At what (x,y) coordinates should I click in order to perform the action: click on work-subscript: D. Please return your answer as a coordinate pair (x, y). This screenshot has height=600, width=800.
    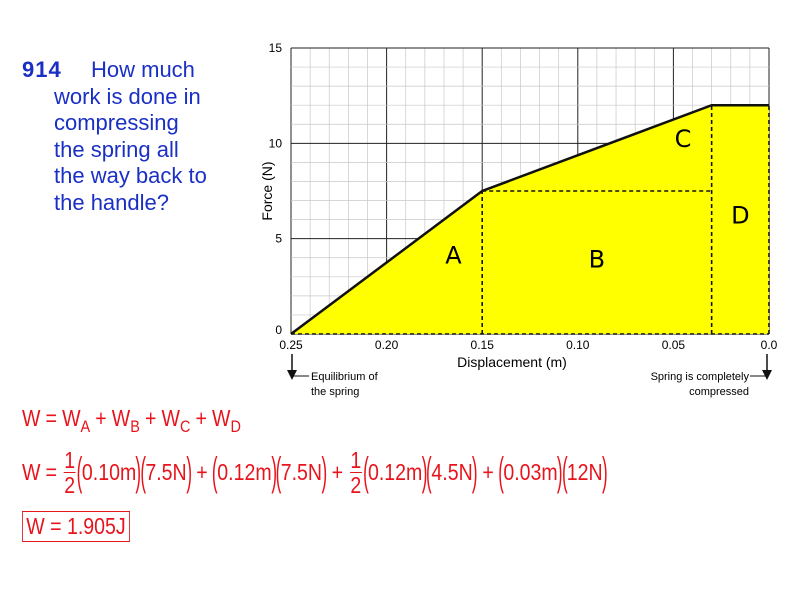
    Looking at the image, I should click on (235, 426).